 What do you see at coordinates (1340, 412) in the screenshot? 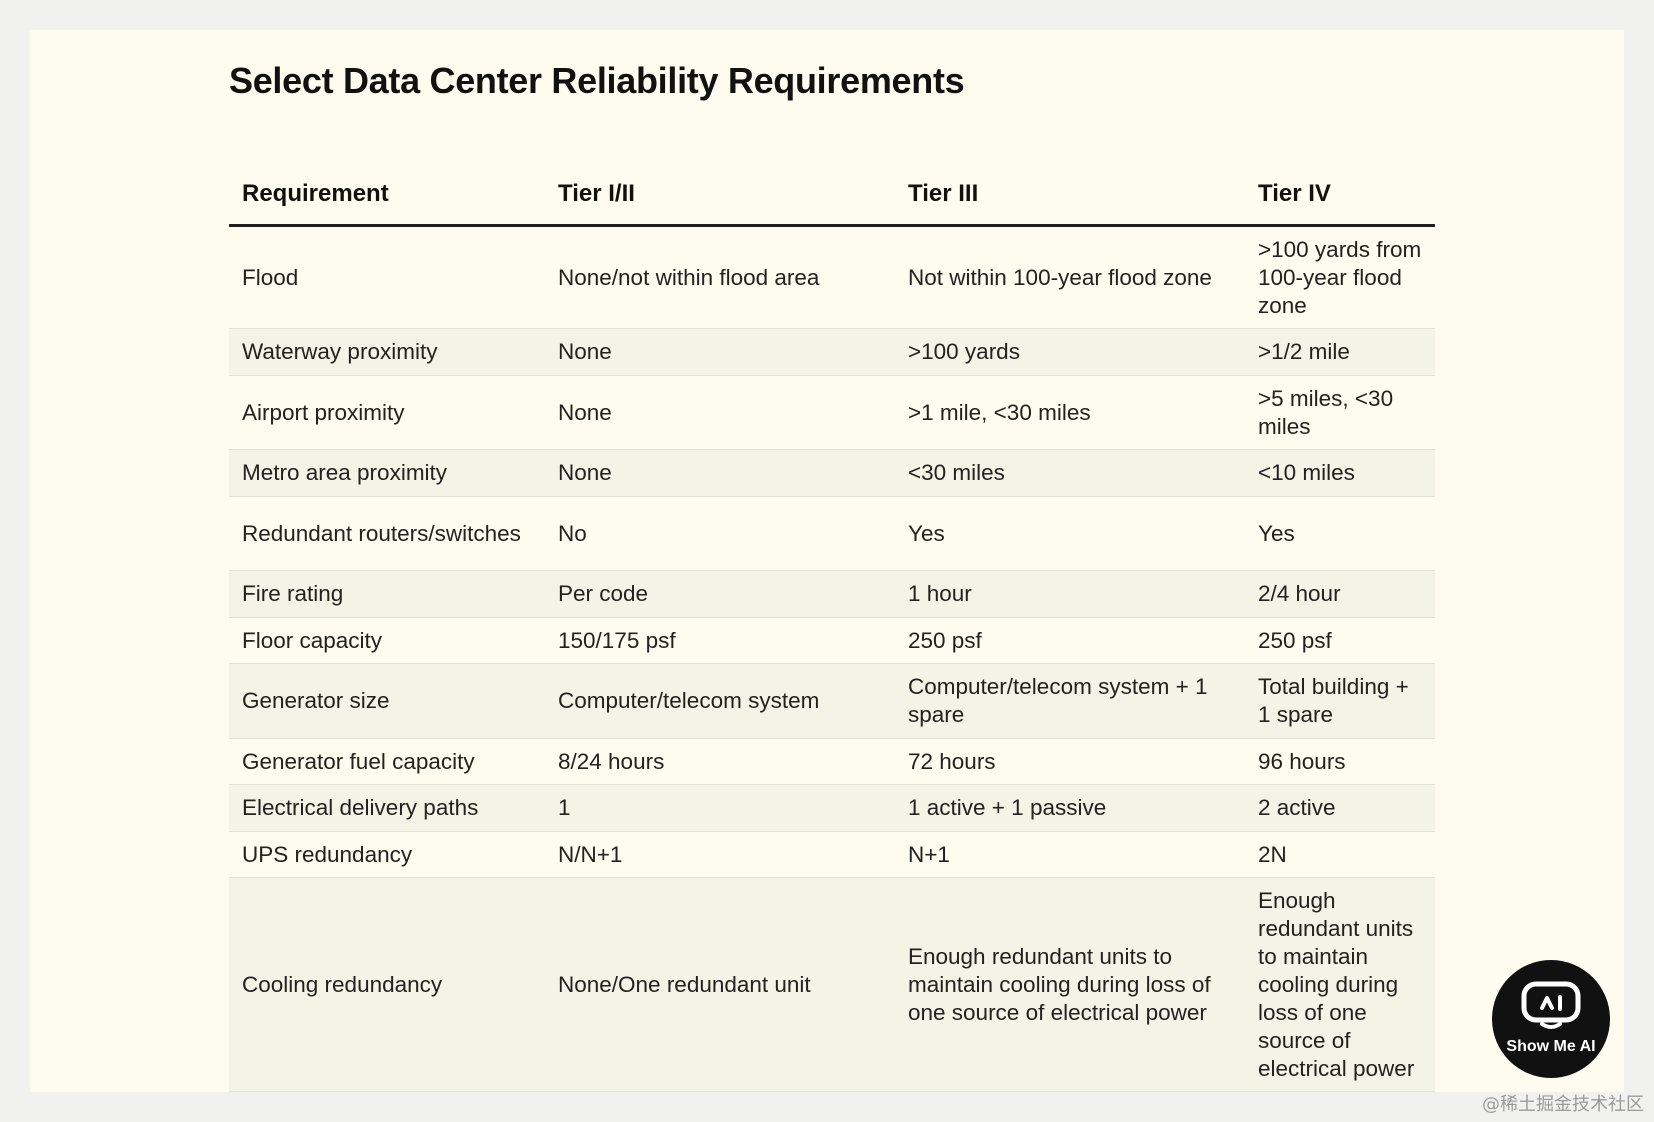
I see `tier-4-cell: >5 miles, <30 miles` at bounding box center [1340, 412].